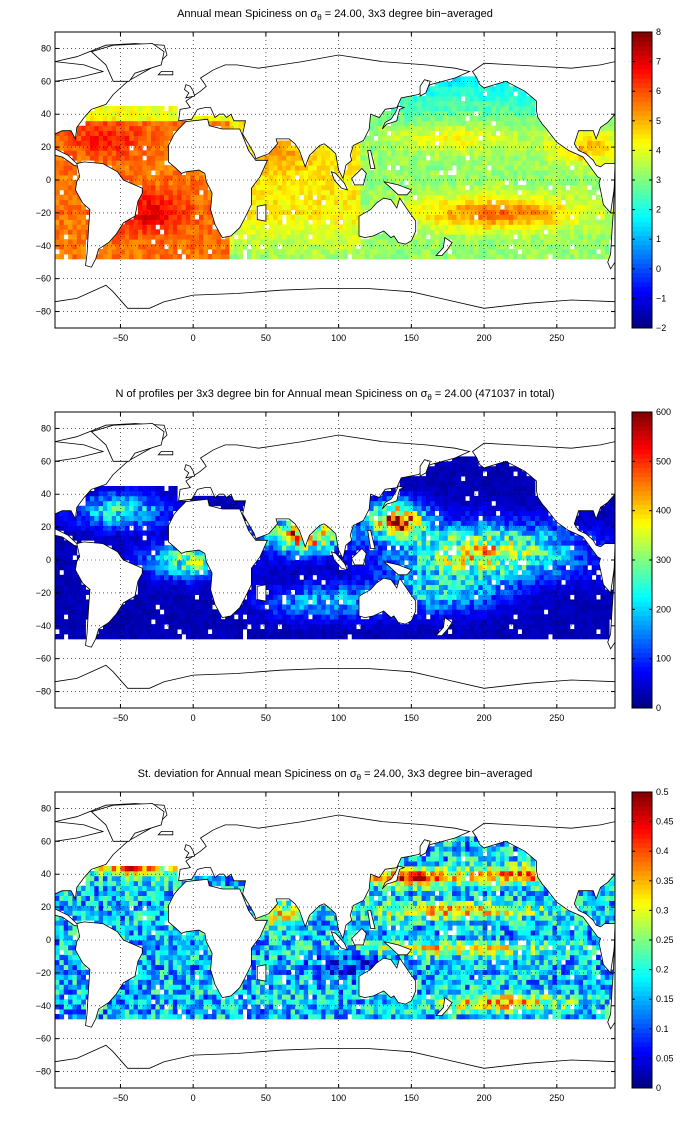  Describe the element at coordinates (338, 338) in the screenshot. I see `x-tick-label: 100` at that location.